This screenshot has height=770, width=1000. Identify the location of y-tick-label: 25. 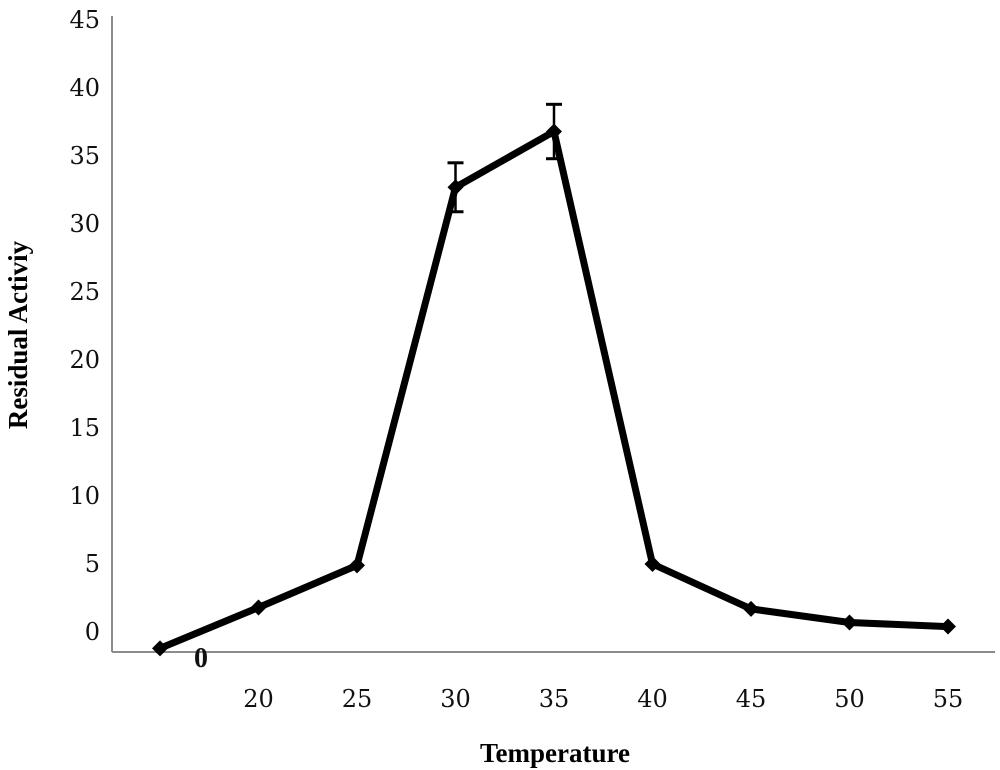
(84, 292).